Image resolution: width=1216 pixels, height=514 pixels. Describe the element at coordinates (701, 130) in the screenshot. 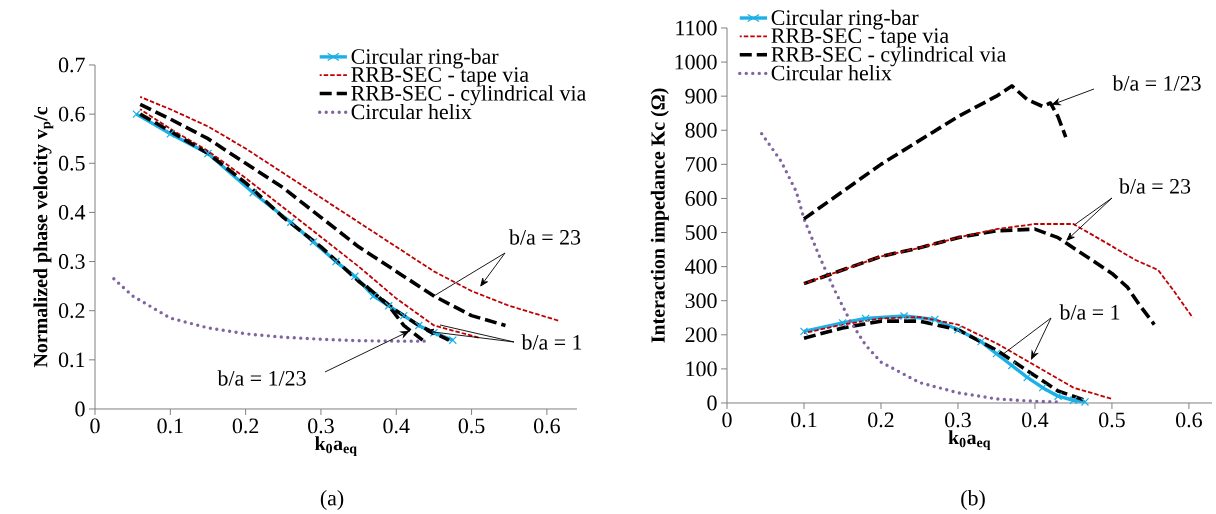

I see `y-tick-label: 800` at that location.